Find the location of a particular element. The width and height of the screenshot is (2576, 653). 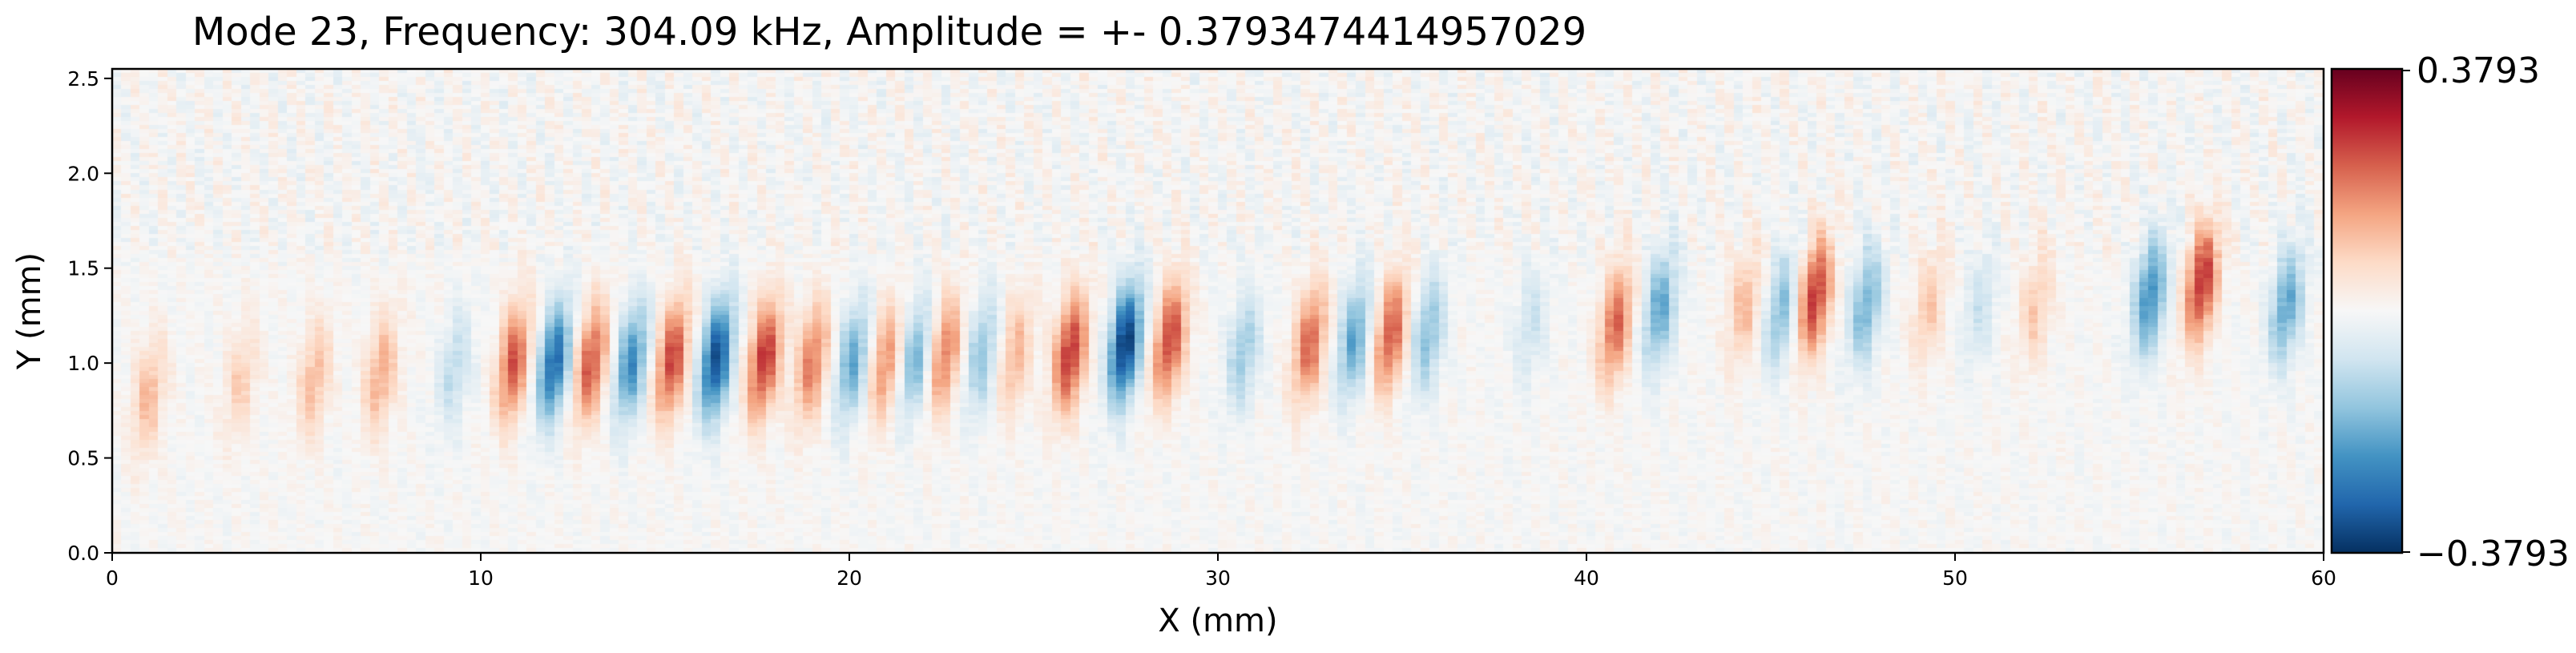

colorbar: 0.3793 −0.3793 is located at coordinates (2450, 312).